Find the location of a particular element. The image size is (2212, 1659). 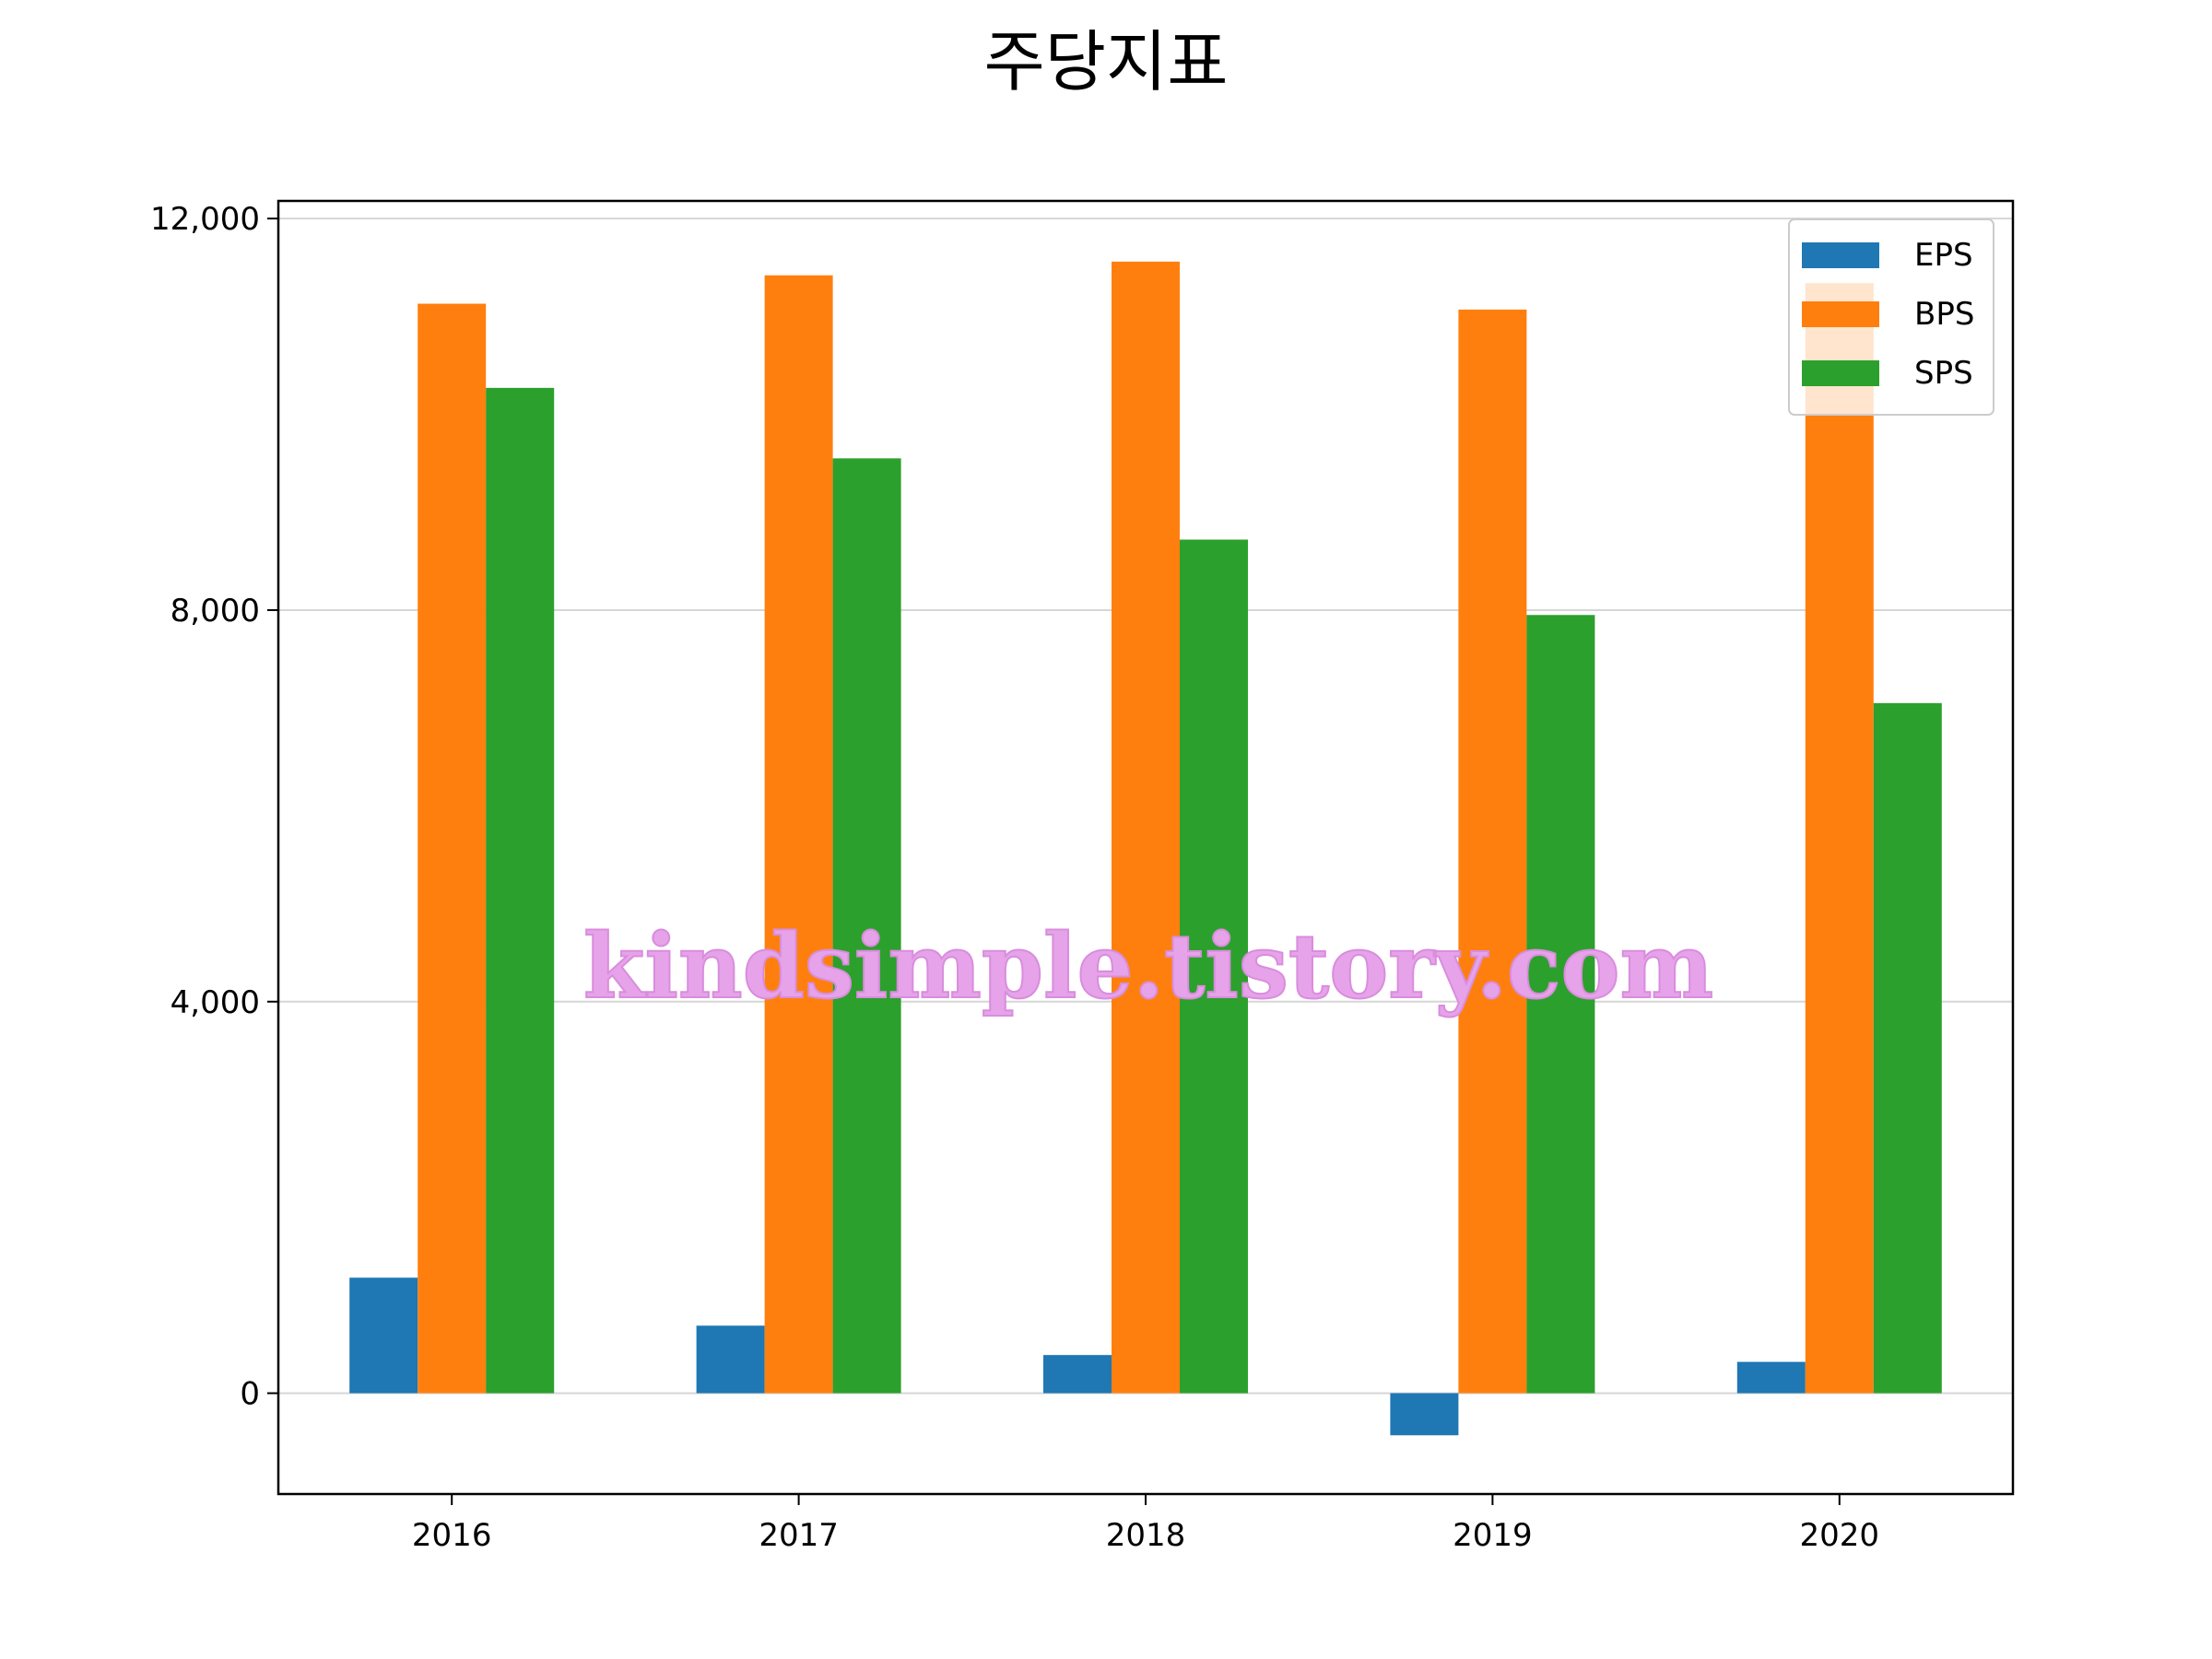

x-tick-label-2017: 2017 is located at coordinates (799, 1535).